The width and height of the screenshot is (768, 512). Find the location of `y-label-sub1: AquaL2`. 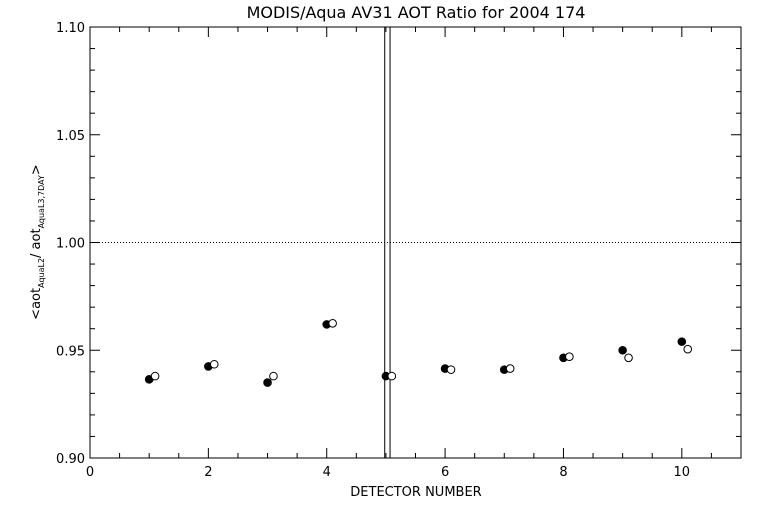

y-label-sub1: AquaL2 is located at coordinates (41, 273).